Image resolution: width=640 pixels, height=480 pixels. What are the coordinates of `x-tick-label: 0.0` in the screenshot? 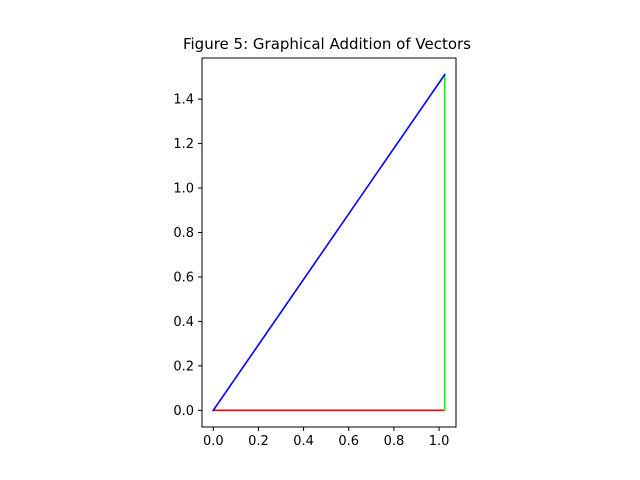 It's located at (213, 441).